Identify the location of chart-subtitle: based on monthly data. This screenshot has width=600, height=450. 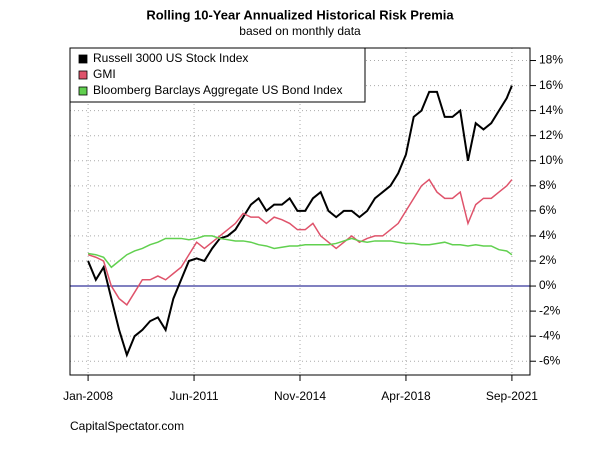
(300, 31).